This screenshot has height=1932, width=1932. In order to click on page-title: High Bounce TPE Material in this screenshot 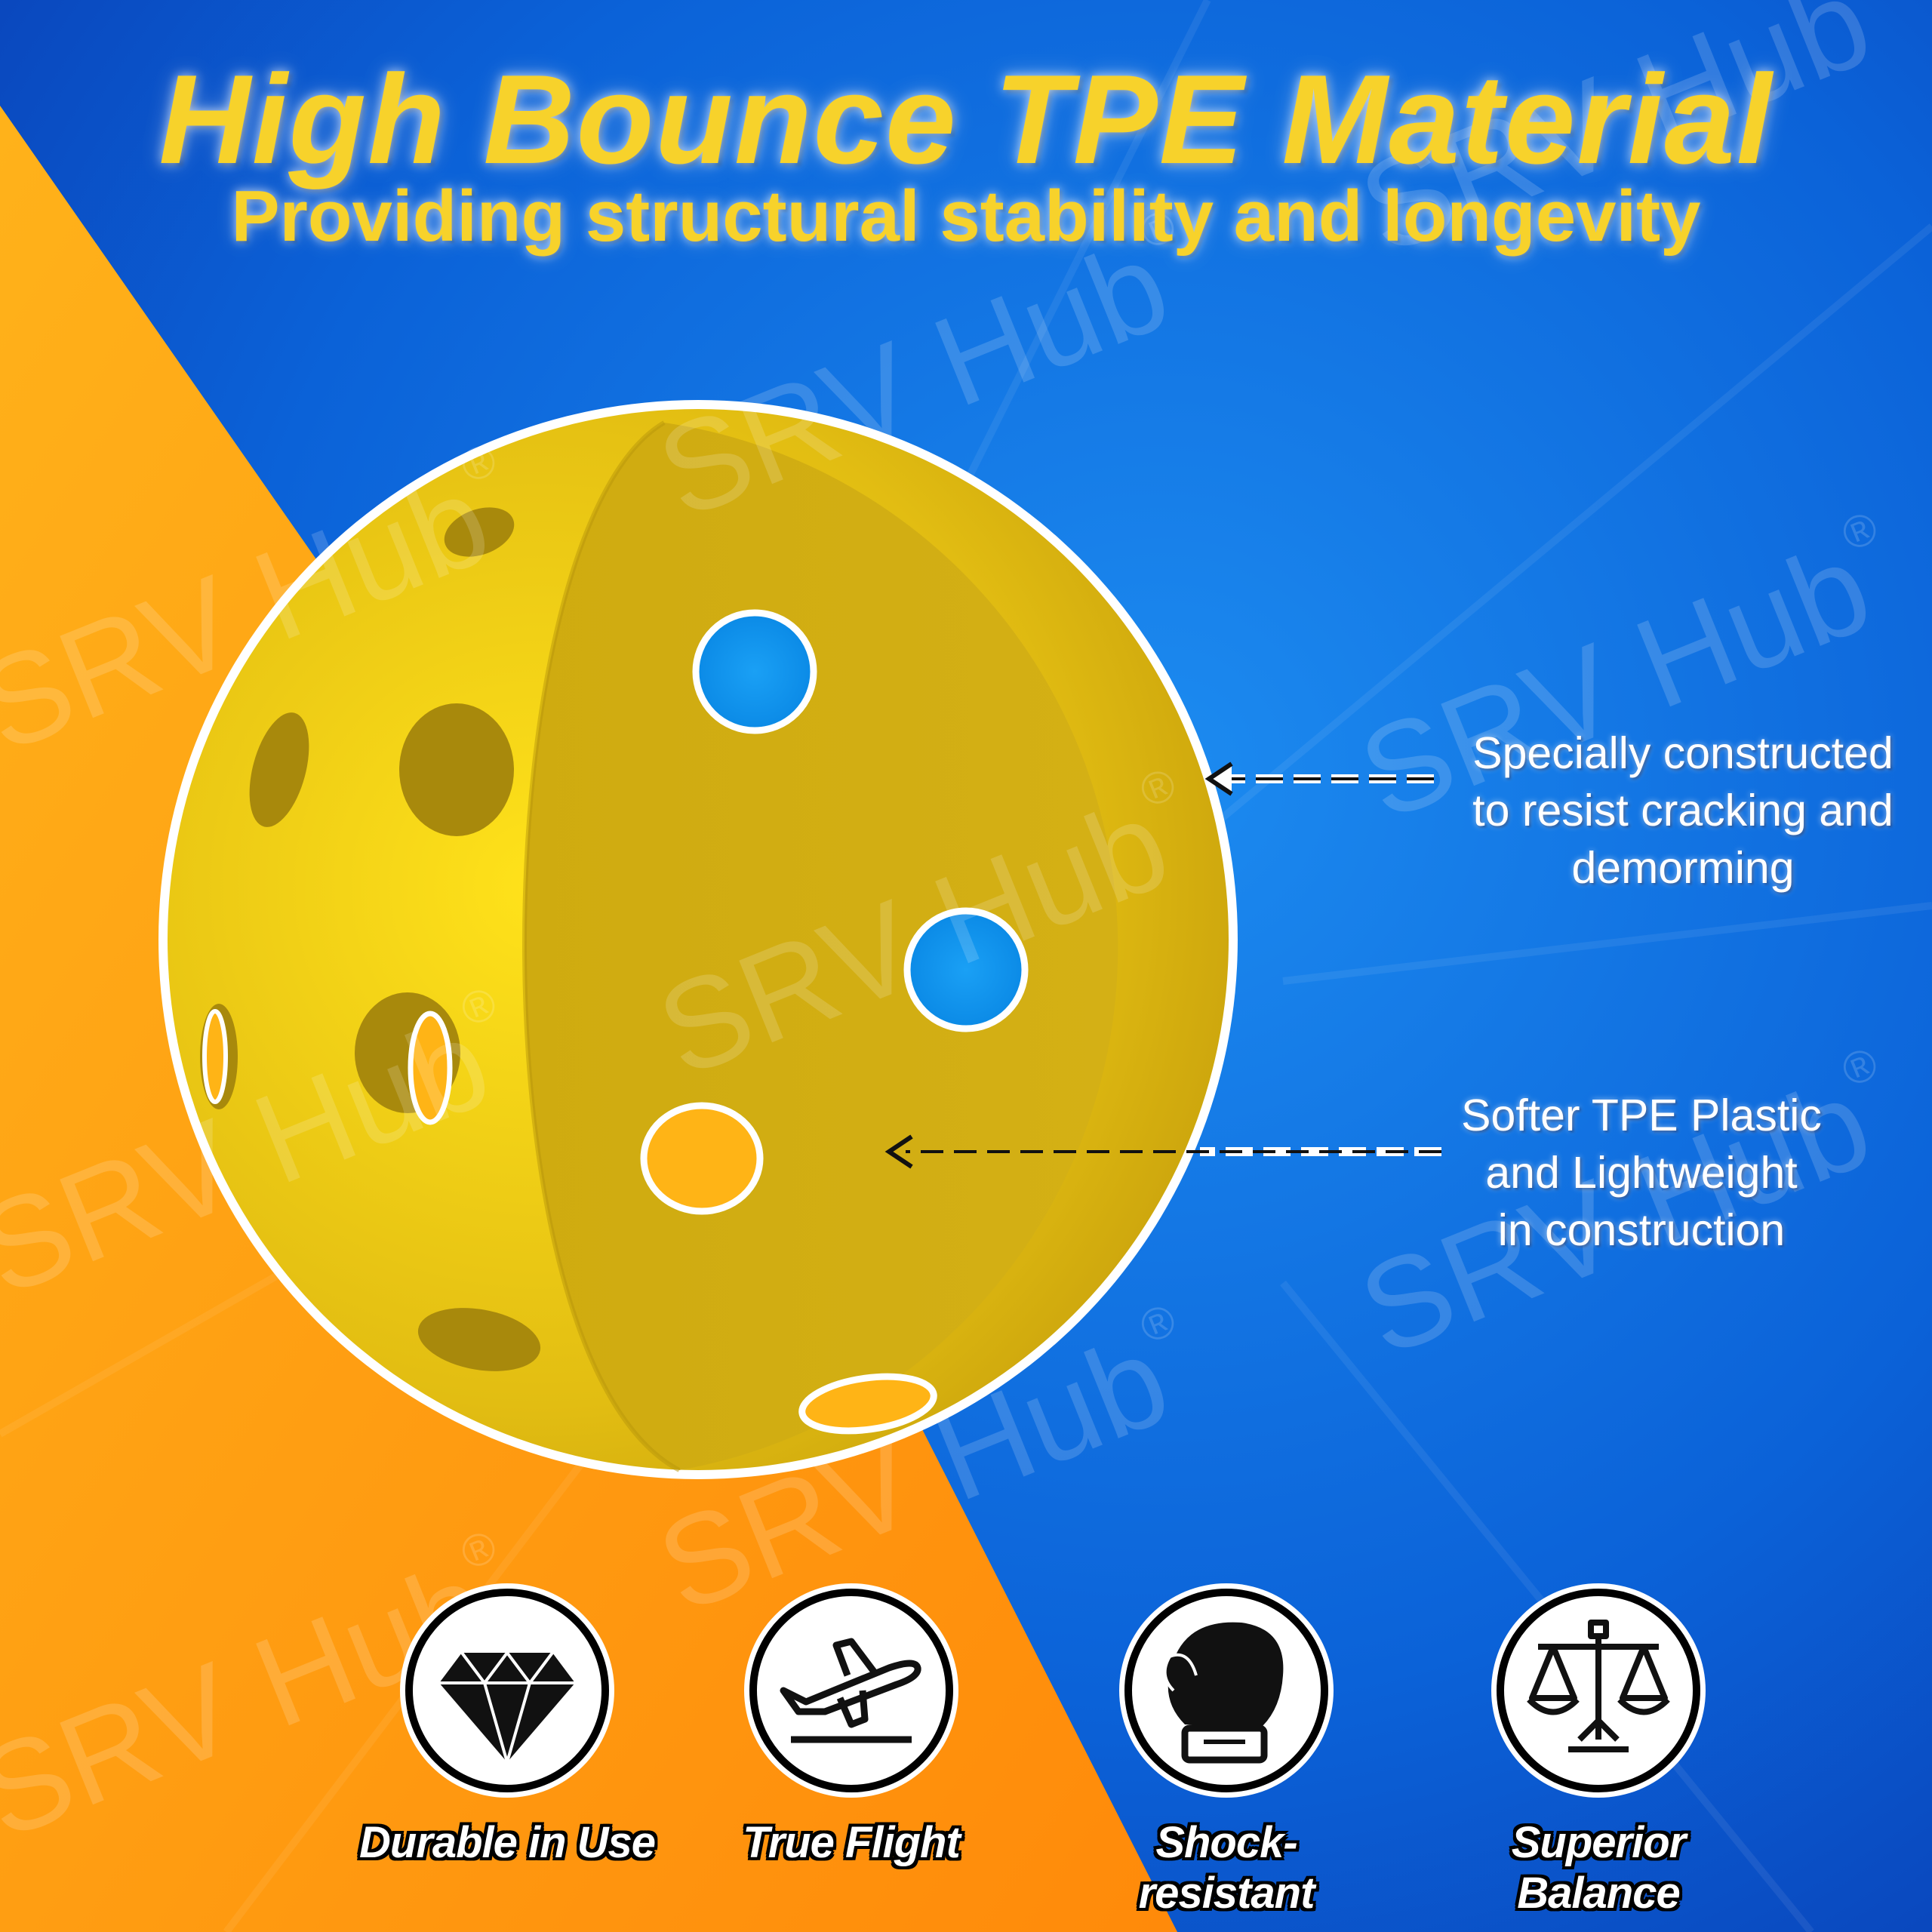, I will do `click(966, 119)`.